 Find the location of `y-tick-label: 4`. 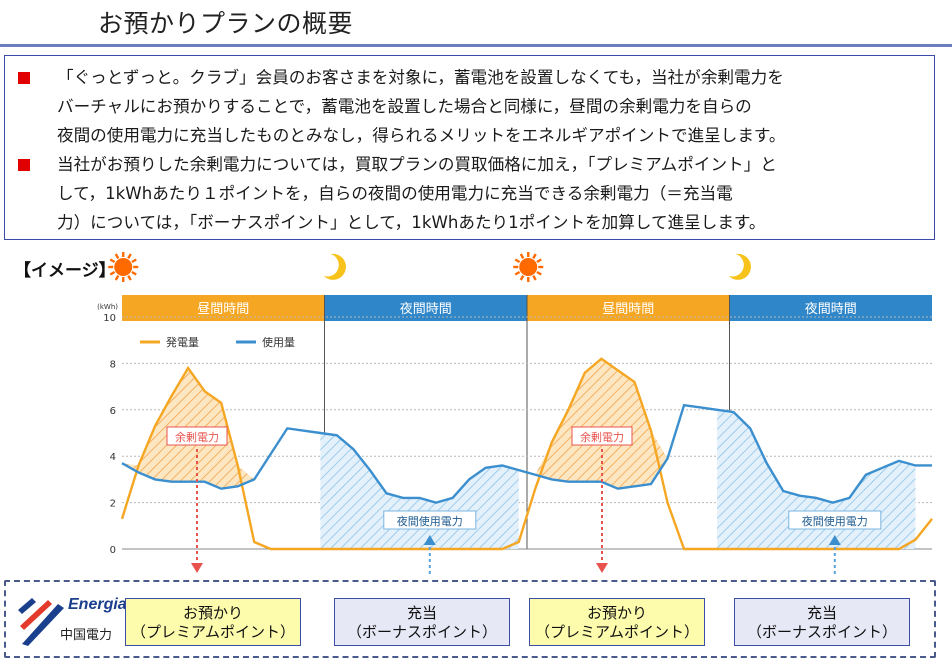

y-tick-label: 4 is located at coordinates (113, 457).